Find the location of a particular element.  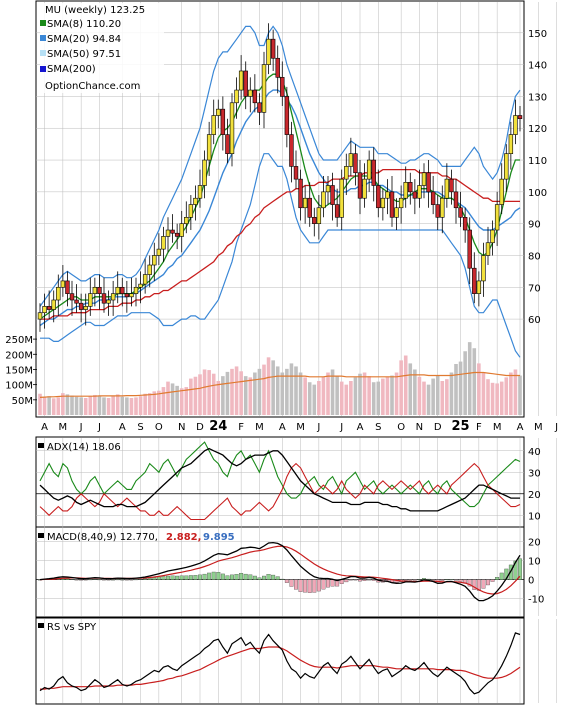

volume-average-line is located at coordinates (279, 384).